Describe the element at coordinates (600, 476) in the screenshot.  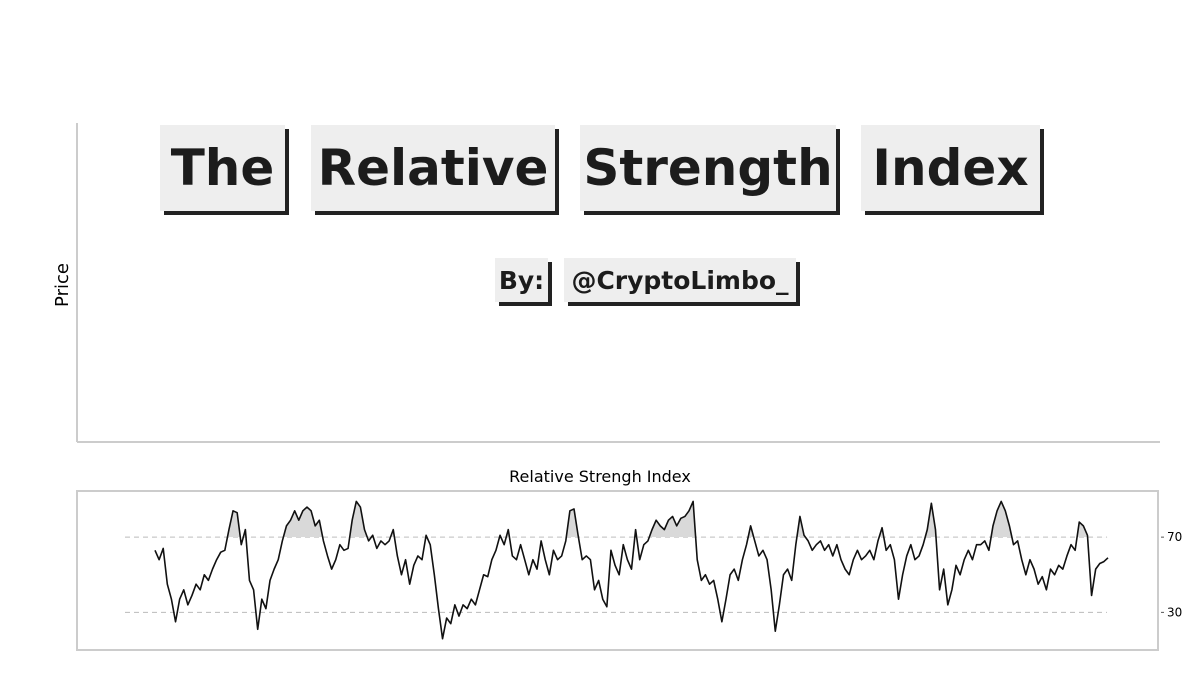
I see `chart-title: Relative Strengh Index` at that location.